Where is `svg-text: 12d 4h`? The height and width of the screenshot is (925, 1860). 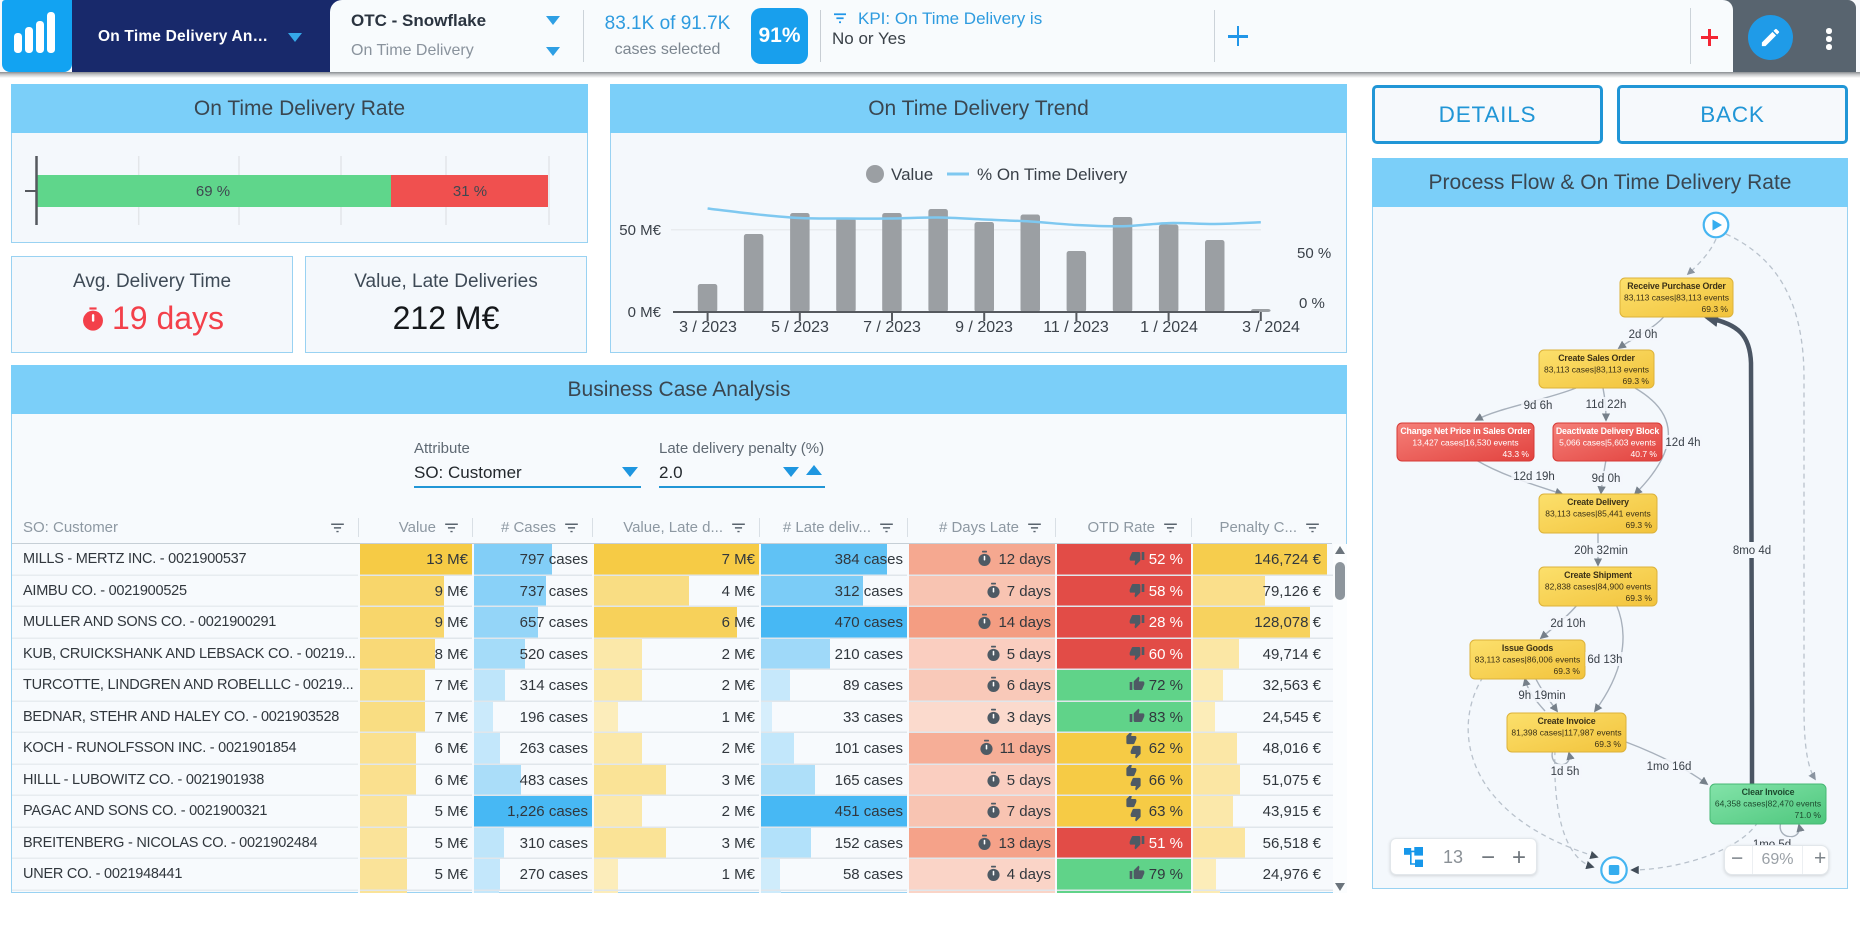
svg-text: 12d 4h is located at coordinates (1682, 443).